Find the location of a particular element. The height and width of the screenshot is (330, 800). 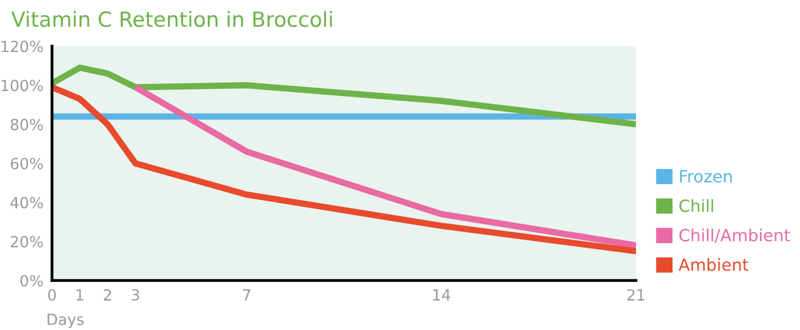

legend-label: Chill is located at coordinates (696, 205).